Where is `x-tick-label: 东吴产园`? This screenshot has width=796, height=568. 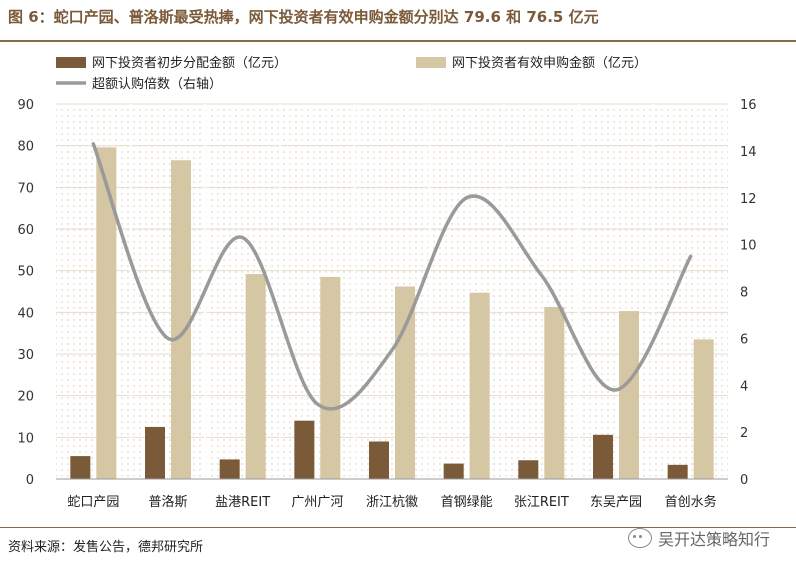
x-tick-label: 东吴产园 is located at coordinates (616, 502).